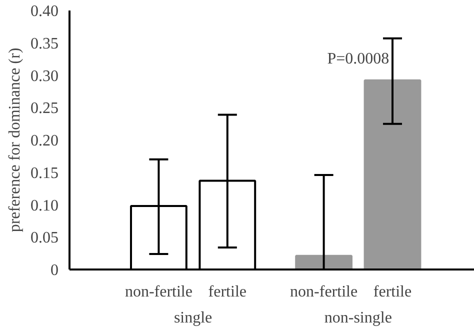  What do you see at coordinates (358, 59) in the screenshot?
I see `annotation: P=0.0008` at bounding box center [358, 59].